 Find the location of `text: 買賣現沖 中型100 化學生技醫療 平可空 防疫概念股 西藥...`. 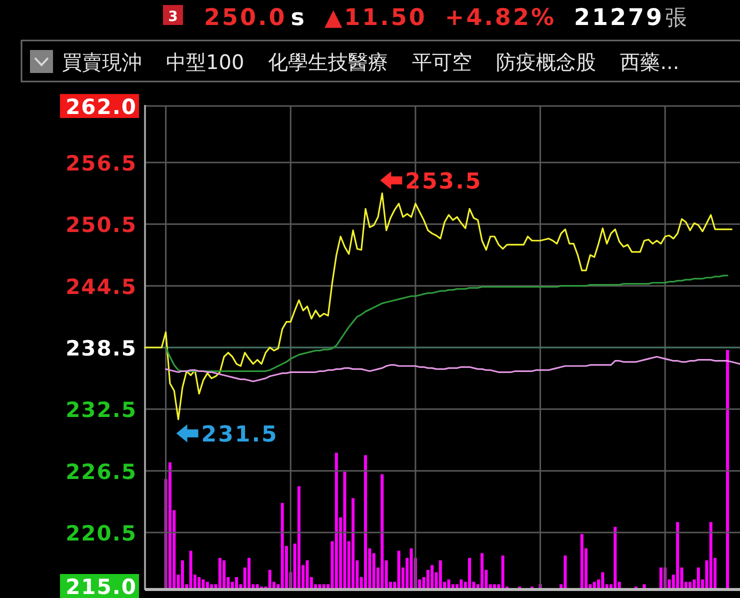

text: 買賣現沖 中型100 化學生技醫療 平可空 防疫概念股 西藥... is located at coordinates (371, 62).